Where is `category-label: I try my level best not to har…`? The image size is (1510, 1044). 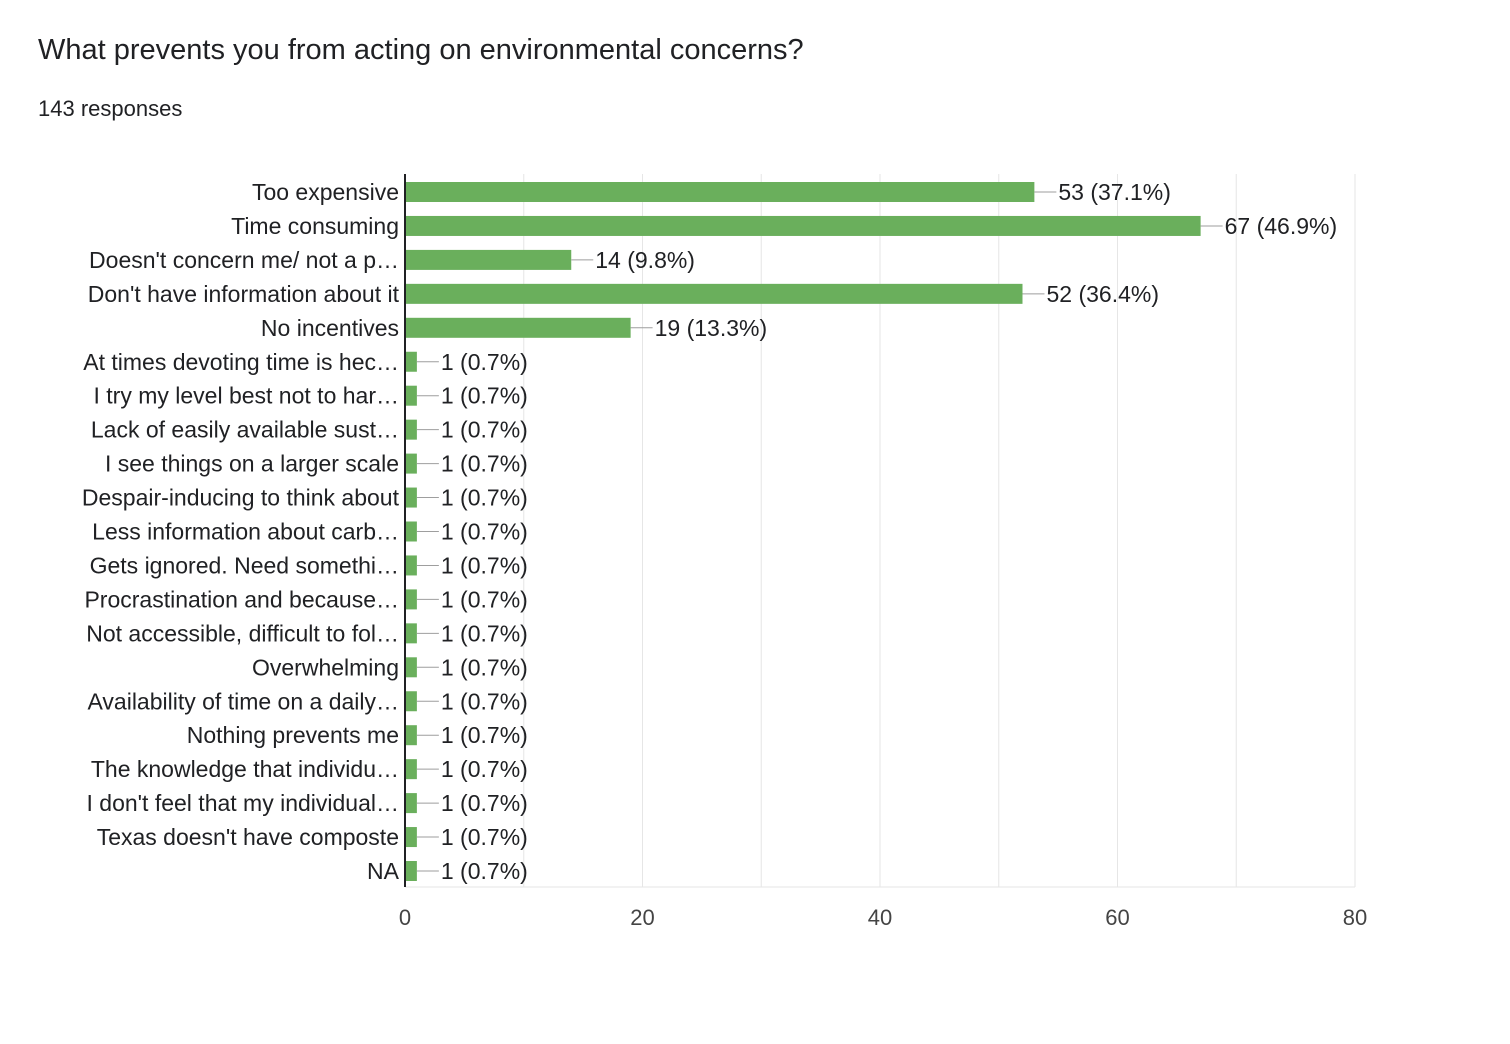
category-label: I try my level best not to har… is located at coordinates (246, 396).